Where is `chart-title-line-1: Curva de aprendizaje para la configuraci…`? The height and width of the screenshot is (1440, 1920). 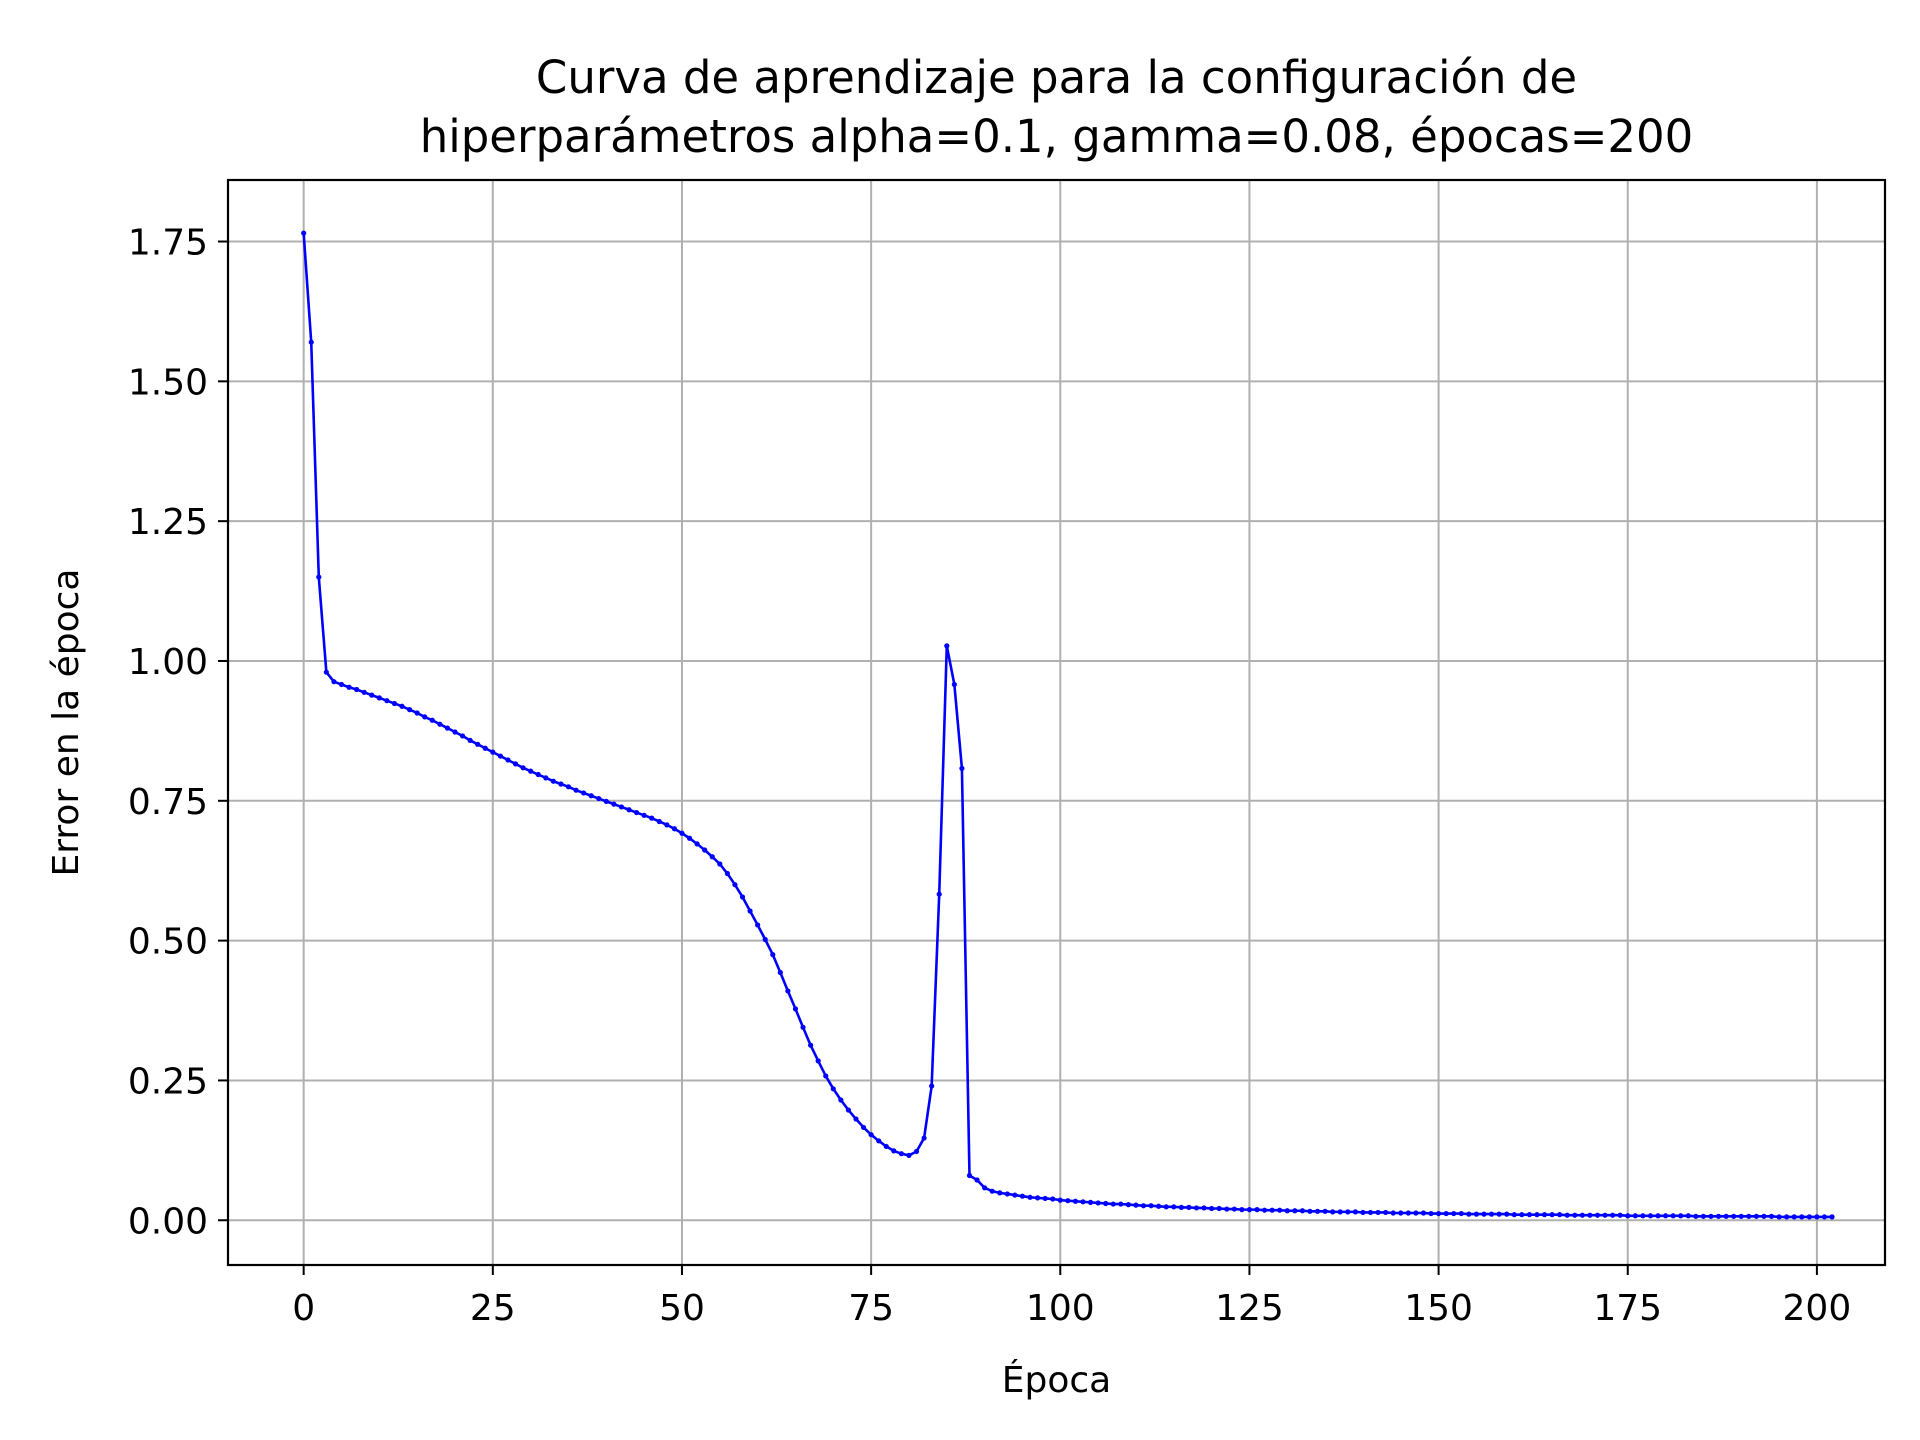
chart-title-line-1: Curva de aprendizaje para la configuraci… is located at coordinates (1056, 77).